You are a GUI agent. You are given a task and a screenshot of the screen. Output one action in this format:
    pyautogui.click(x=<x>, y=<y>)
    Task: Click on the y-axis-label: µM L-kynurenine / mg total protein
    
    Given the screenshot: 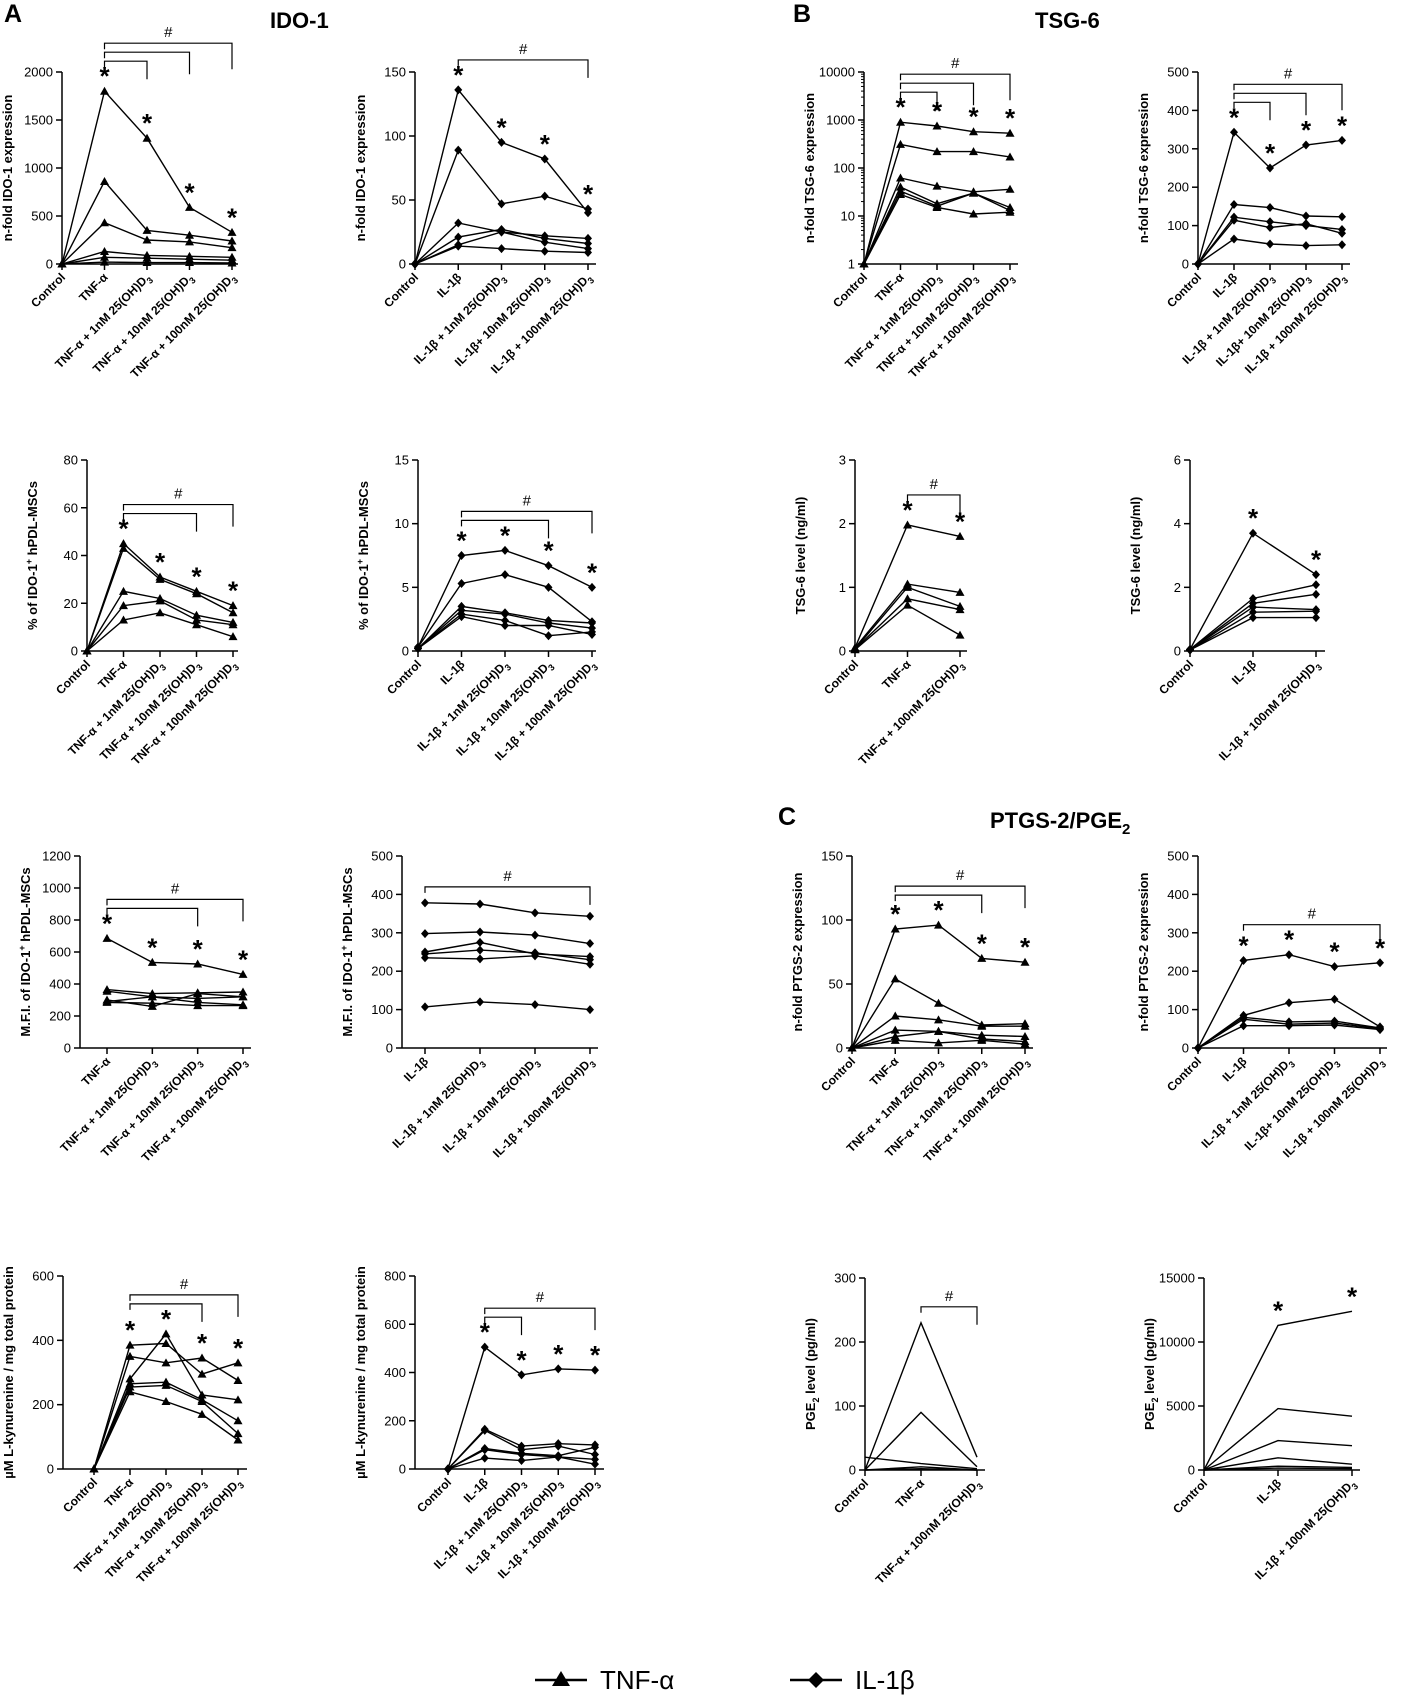 What is the action you would take?
    pyautogui.click(x=360, y=1372)
    